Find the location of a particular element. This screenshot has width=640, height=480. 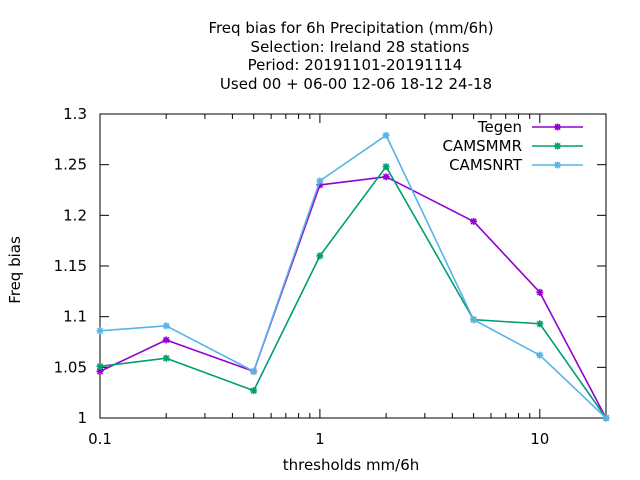

legend-label: CAMSNRT is located at coordinates (486, 165).